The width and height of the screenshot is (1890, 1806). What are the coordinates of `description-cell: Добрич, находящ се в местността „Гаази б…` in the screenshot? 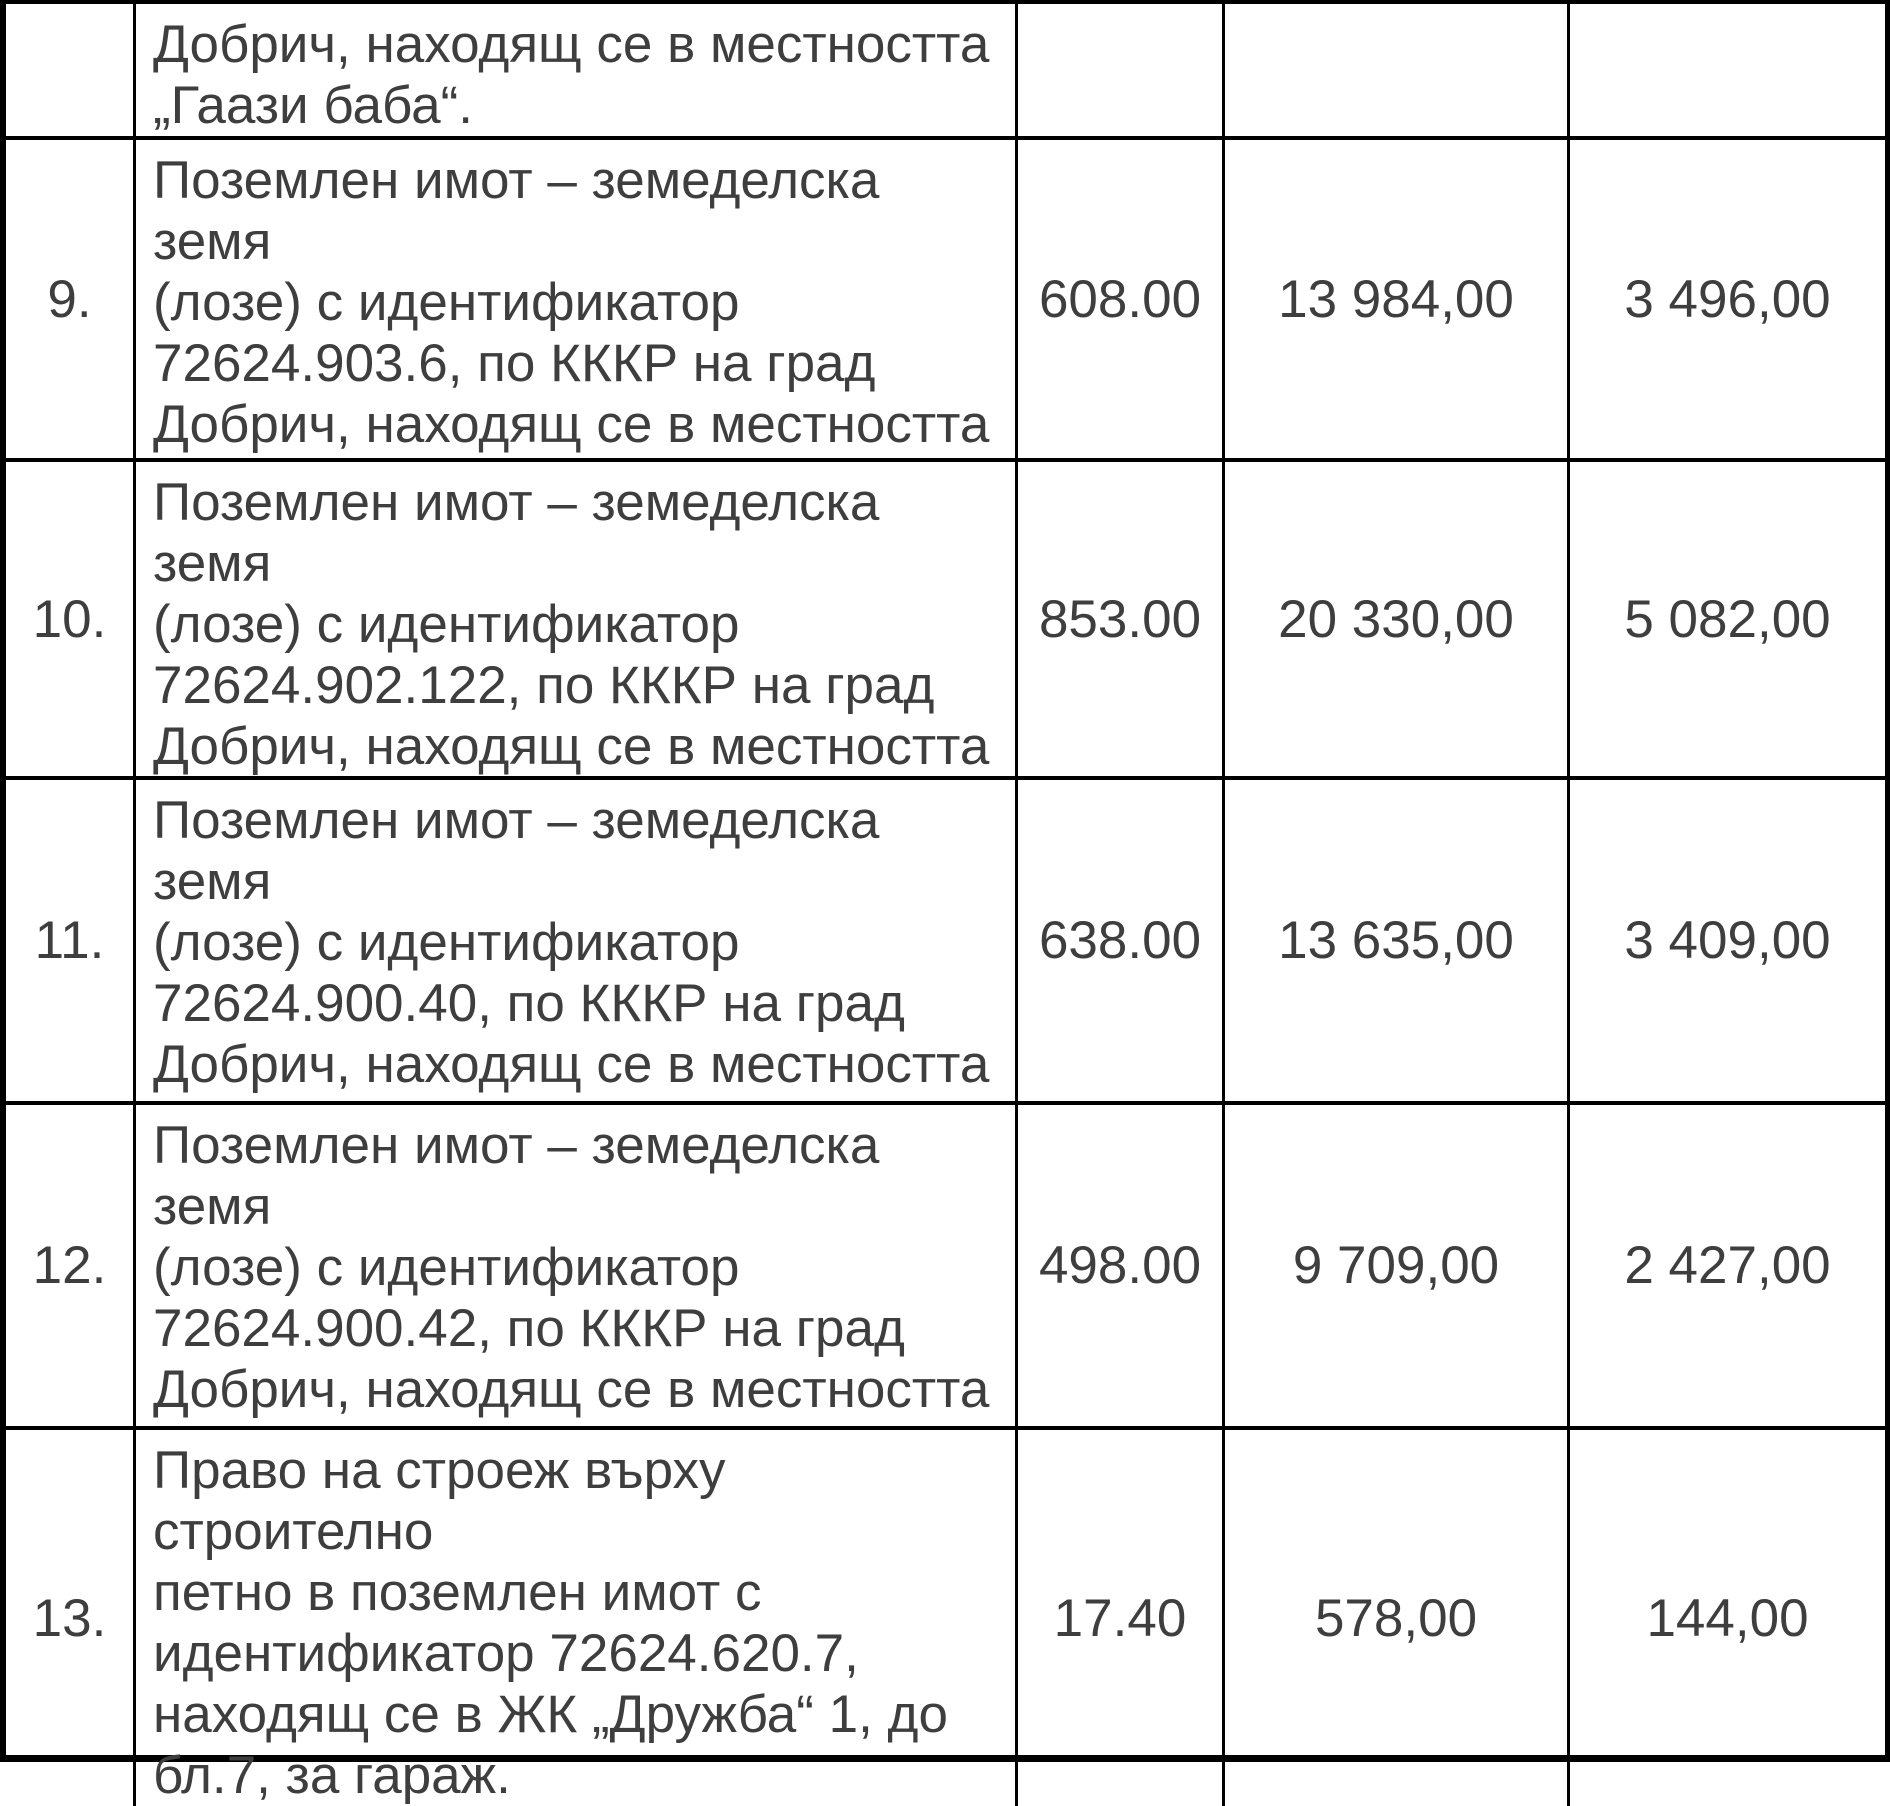 It's located at (577, 70).